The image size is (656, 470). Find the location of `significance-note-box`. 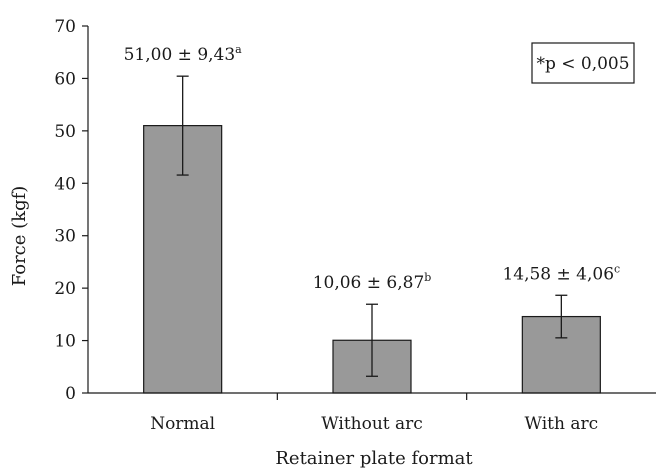

significance-note-box is located at coordinates (583, 63).